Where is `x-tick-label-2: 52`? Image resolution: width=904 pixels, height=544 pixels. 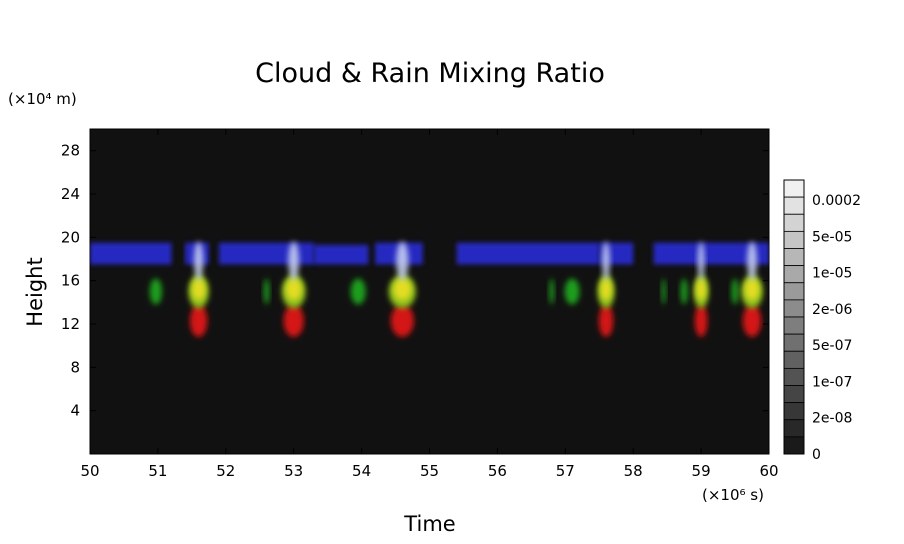
x-tick-label-2: 52 is located at coordinates (225, 471).